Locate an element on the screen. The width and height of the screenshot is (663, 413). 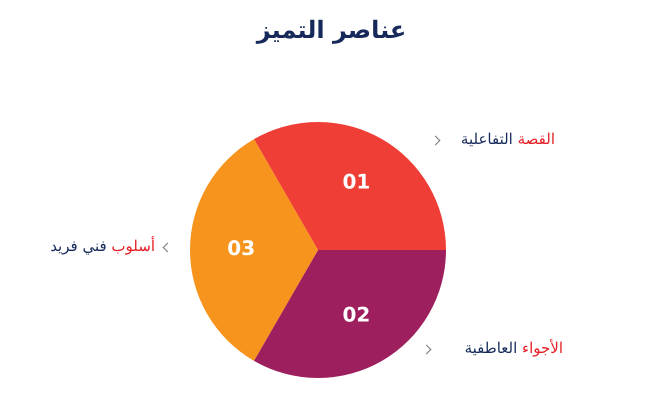
text: 03 is located at coordinates (241, 248).